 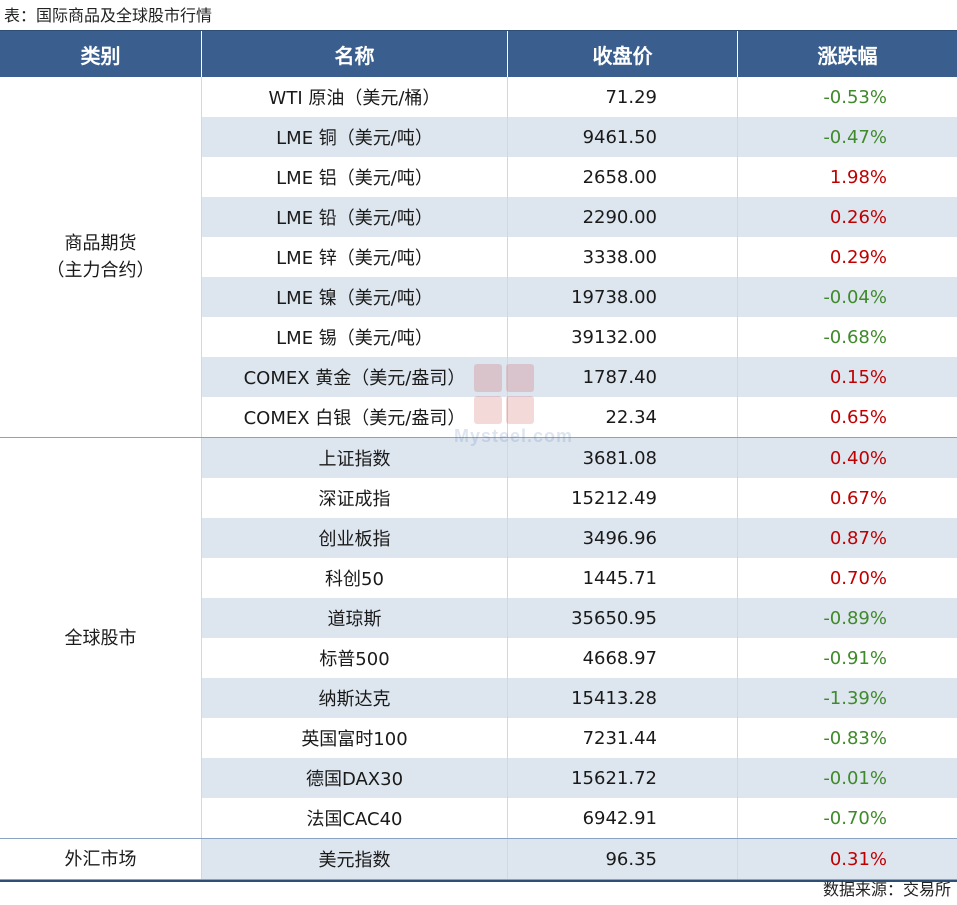 I want to click on instrument-name-cell: COMEX 黄金（美元/盎司）, so click(x=355, y=377).